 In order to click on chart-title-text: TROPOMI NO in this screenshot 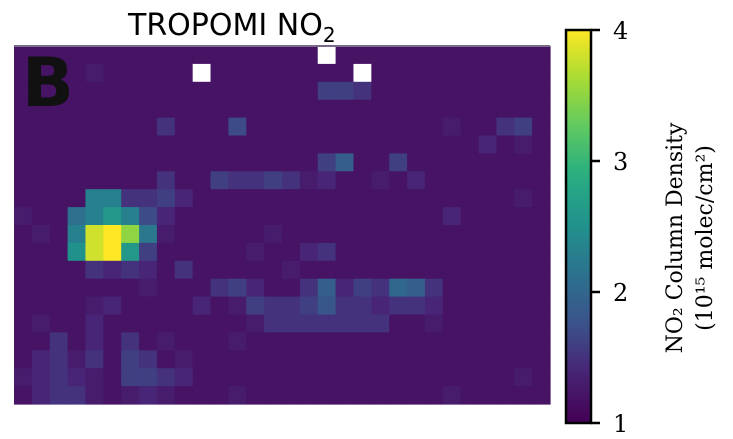, I will do `click(225, 25)`.